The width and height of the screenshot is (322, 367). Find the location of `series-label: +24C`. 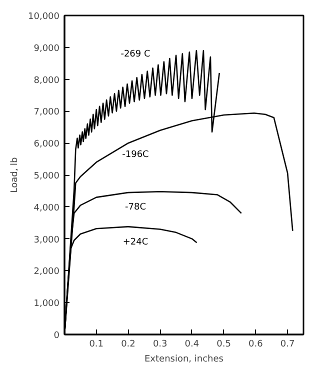

series-label: +24C is located at coordinates (135, 242).